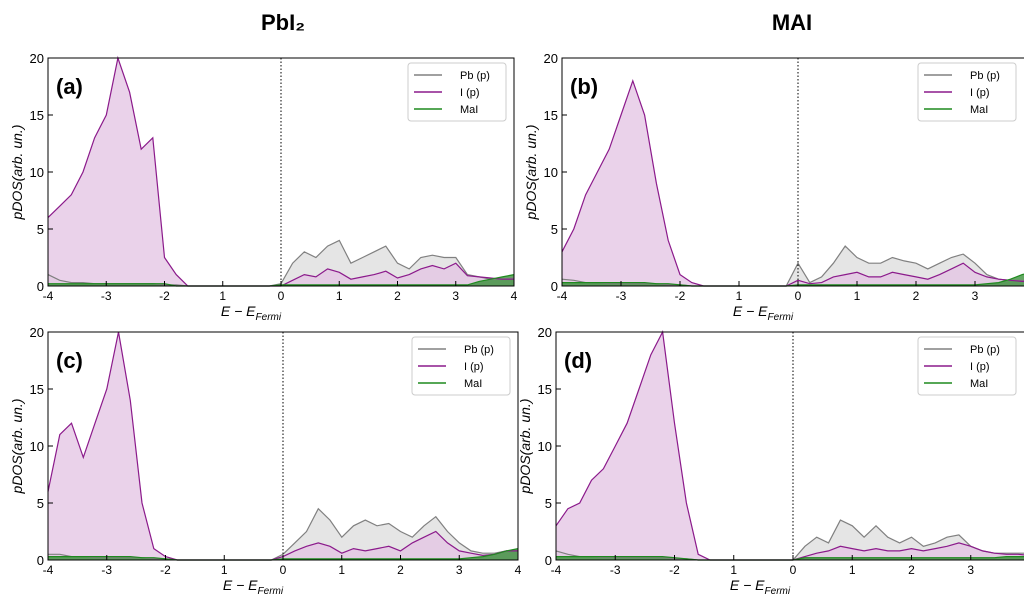 The height and width of the screenshot is (600, 1024). Describe the element at coordinates (283, 22) in the screenshot. I see `column-title: PbI₂` at that location.